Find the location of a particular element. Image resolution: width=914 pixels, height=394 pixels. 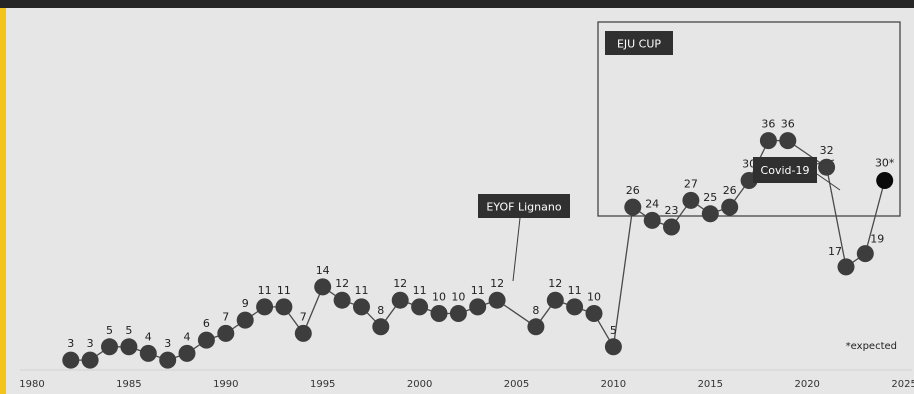

eju-cup-label-box is located at coordinates (639, 43).